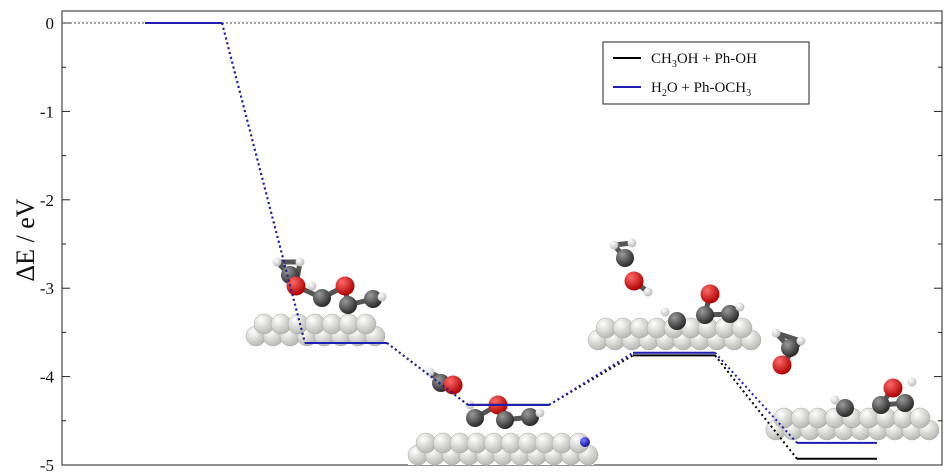 This screenshot has width=949, height=472. Describe the element at coordinates (852, 376) in the screenshot. I see `adsorbed-intermediate-4-image` at that location.